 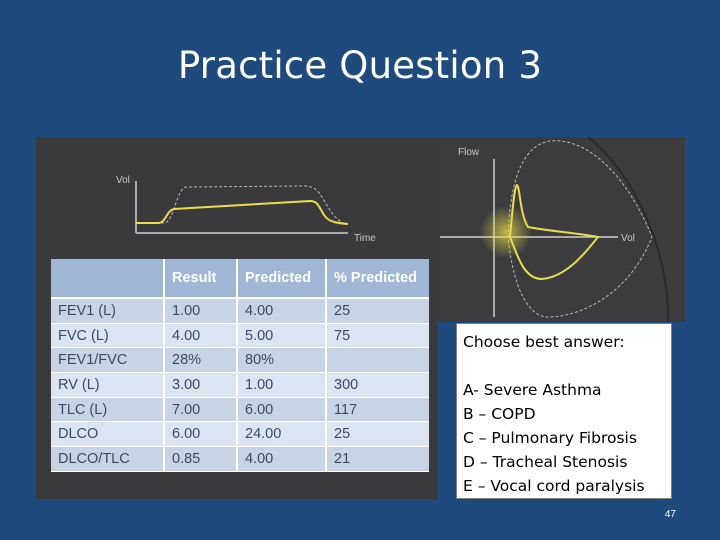 What do you see at coordinates (108, 459) in the screenshot?
I see `cell-test: DLCO/TLC` at bounding box center [108, 459].